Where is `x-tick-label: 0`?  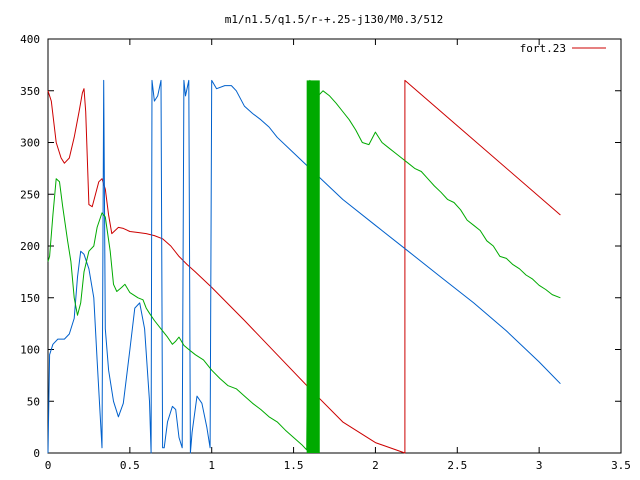 x-tick-label: 0 is located at coordinates (48, 465).